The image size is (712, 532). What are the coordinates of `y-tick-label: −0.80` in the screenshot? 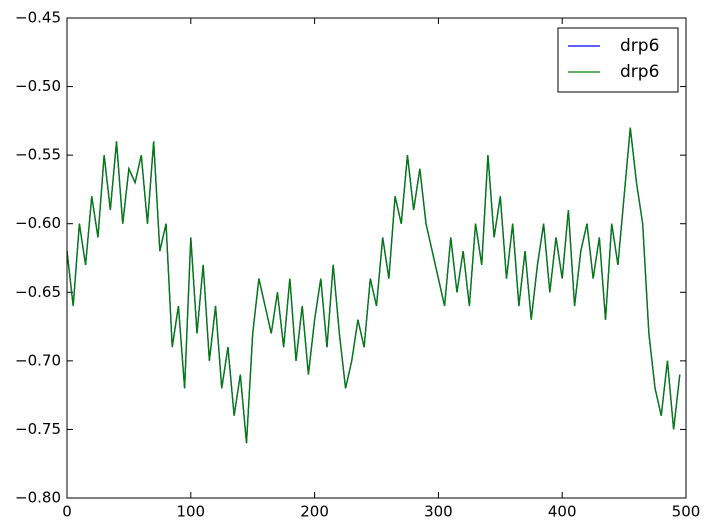 It's located at (38, 498).